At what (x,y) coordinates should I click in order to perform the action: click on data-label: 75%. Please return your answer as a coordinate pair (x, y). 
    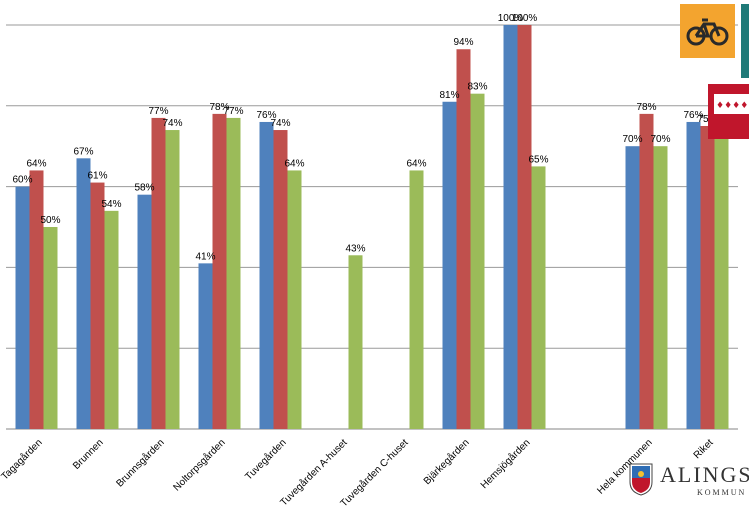
    Looking at the image, I should click on (707, 119).